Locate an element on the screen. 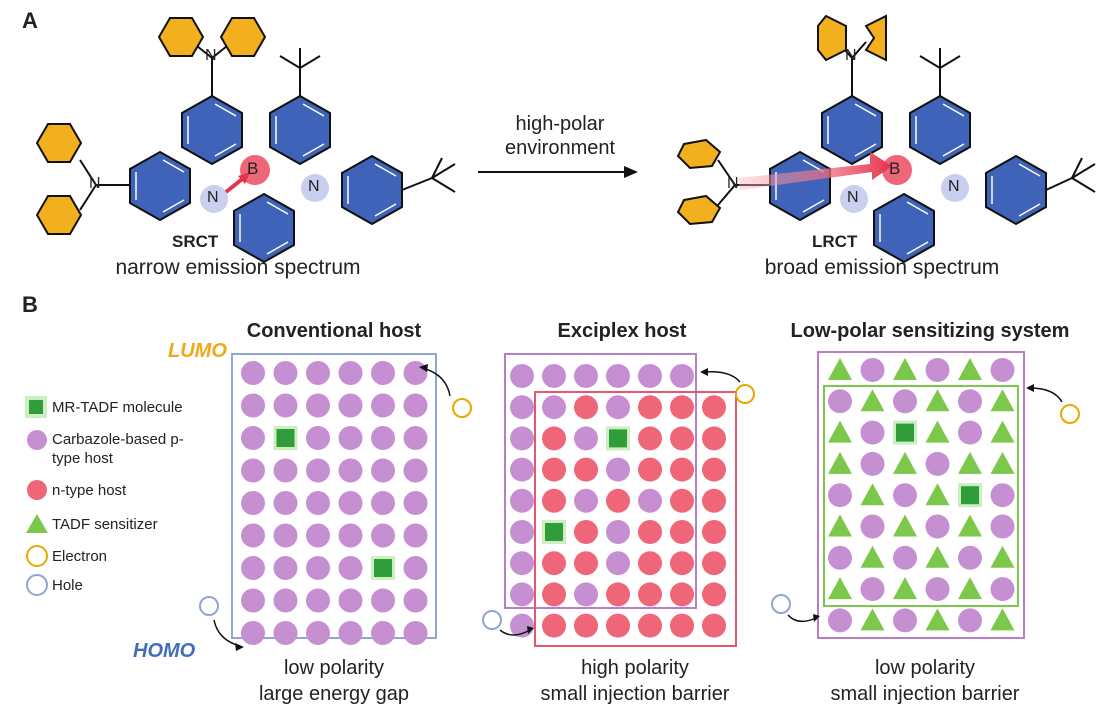  hole-ring is located at coordinates (209, 606).